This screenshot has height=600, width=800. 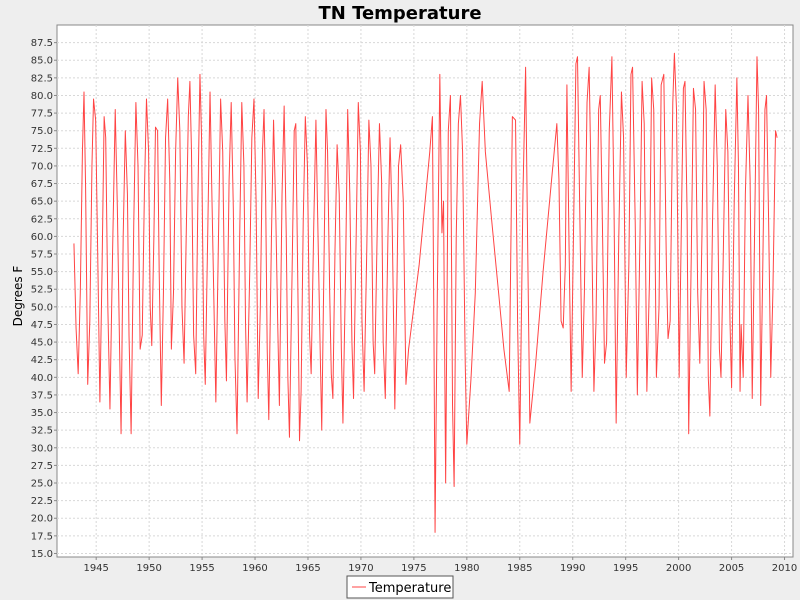 I want to click on y-tick-label: 45.0, so click(x=42, y=343).